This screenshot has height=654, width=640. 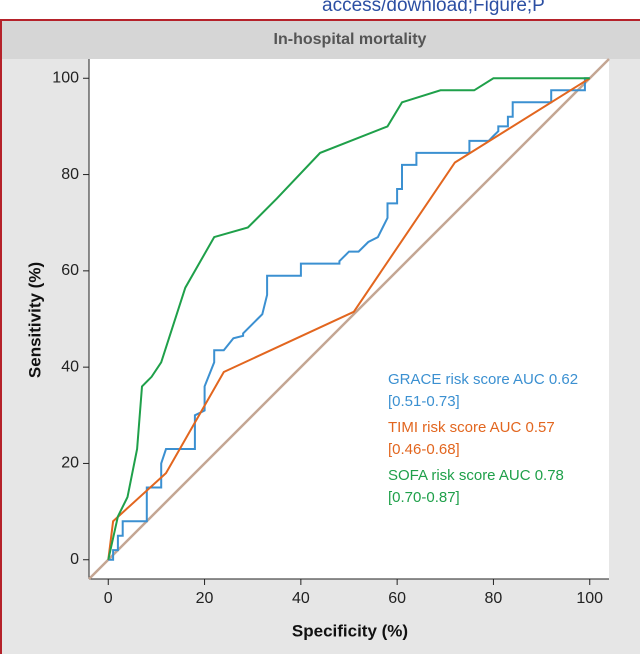 What do you see at coordinates (589, 598) in the screenshot?
I see `x-tick-label: 100` at bounding box center [589, 598].